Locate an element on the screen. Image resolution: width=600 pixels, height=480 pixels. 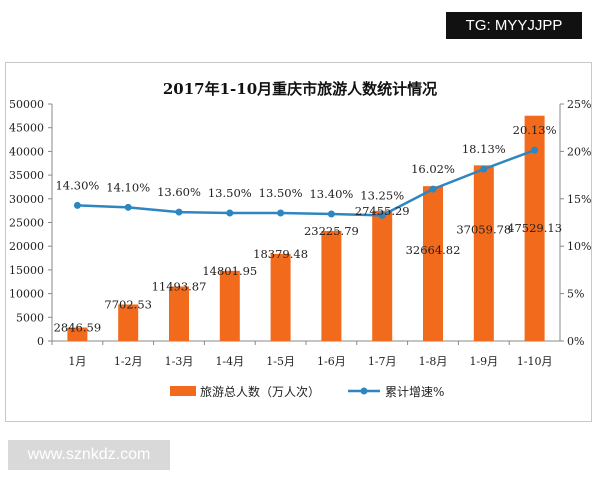
y-right-tick-label: 15% is located at coordinates (579, 199).